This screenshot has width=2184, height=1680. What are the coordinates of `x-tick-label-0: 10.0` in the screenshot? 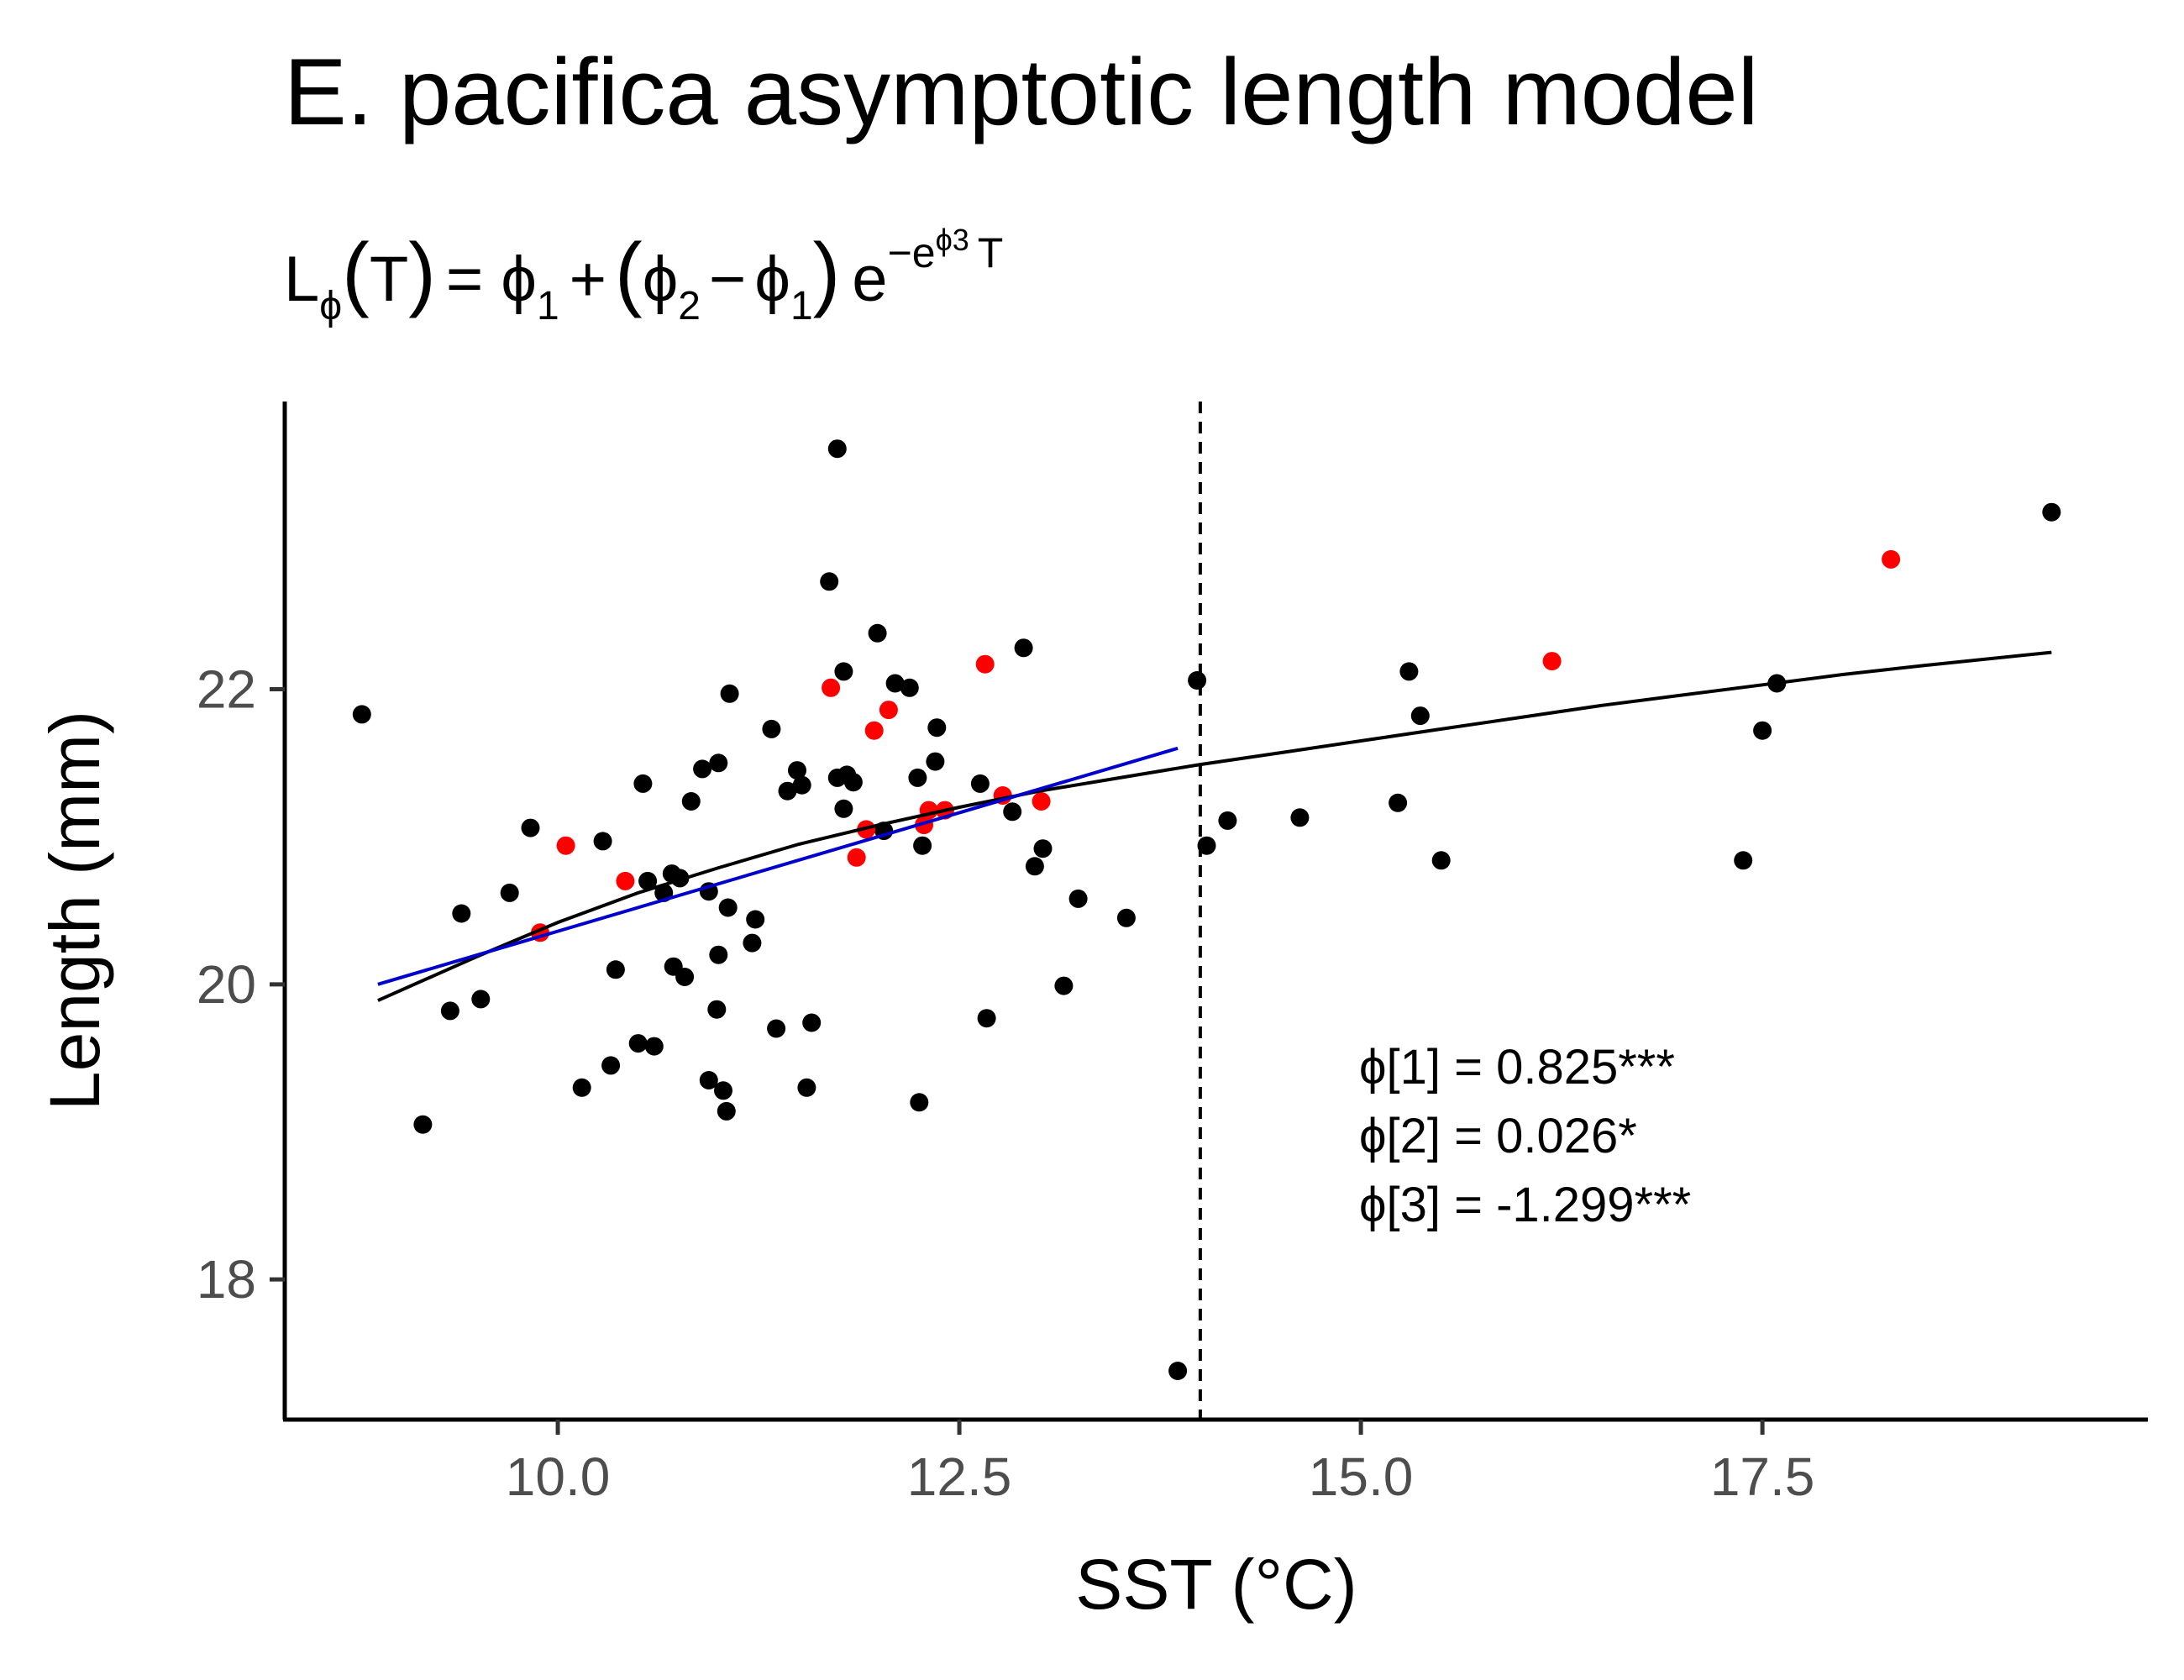 It's located at (558, 1476).